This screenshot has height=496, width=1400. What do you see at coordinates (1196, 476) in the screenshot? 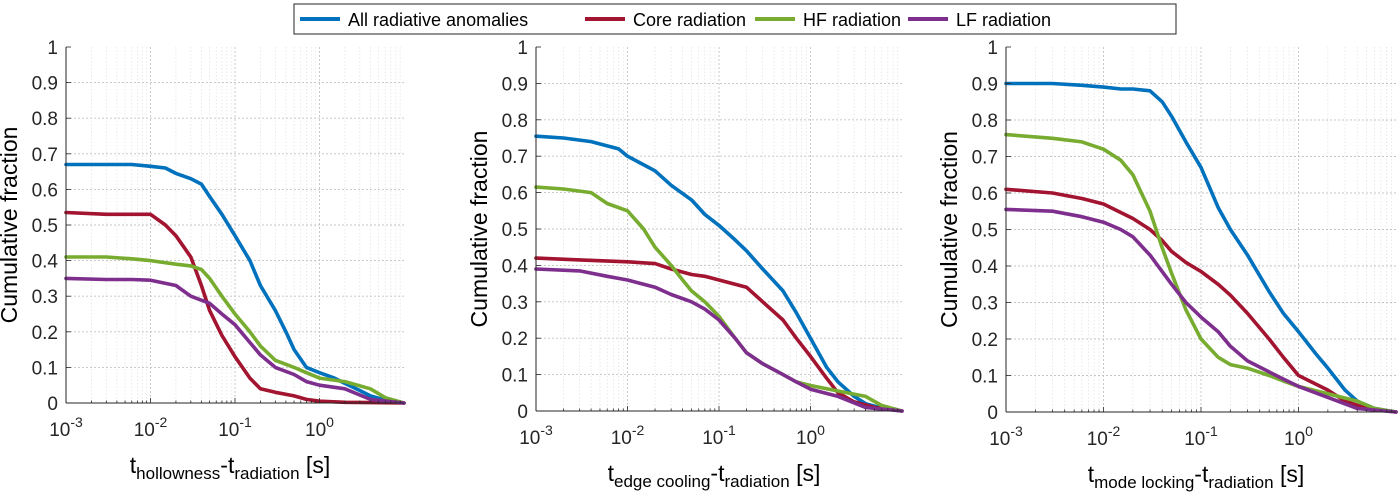
I see `x-axis-label: tmode locking-tradiation [s]` at bounding box center [1196, 476].